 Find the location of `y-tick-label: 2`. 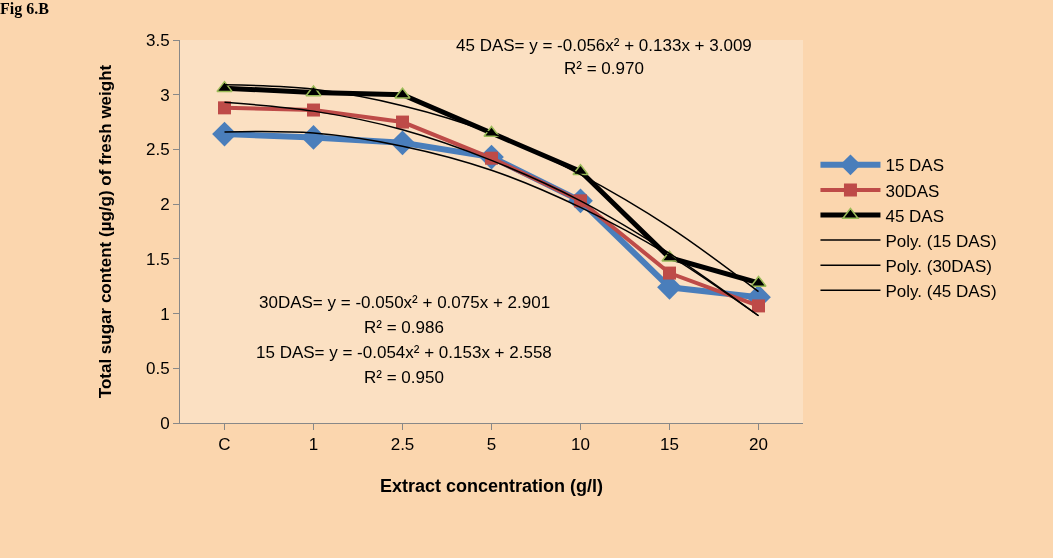

y-tick-label: 2 is located at coordinates (165, 205).